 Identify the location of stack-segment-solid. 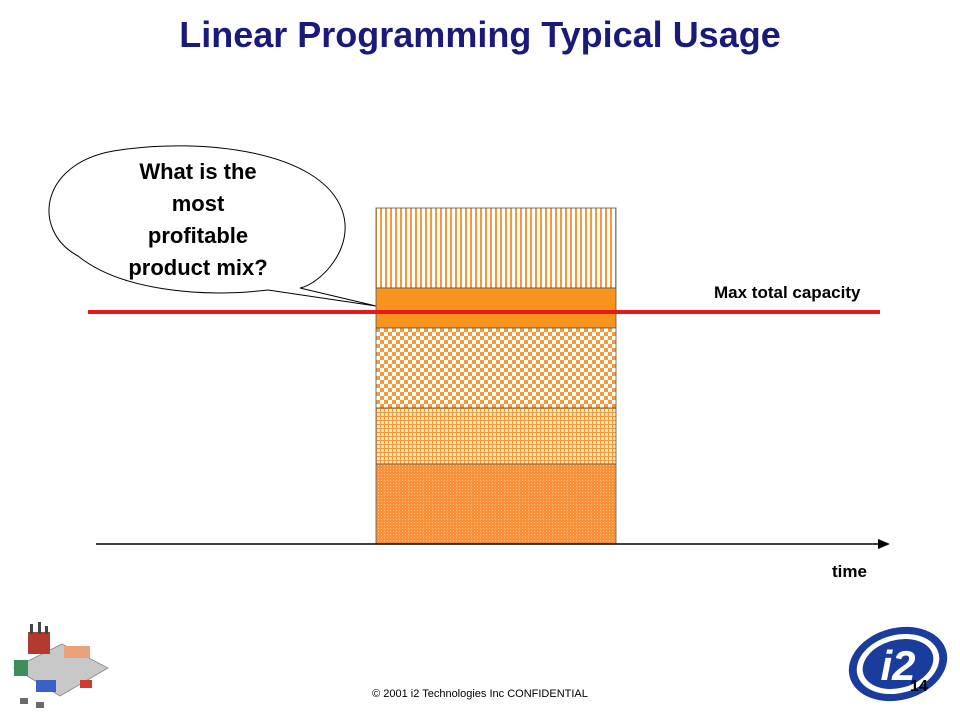
(496, 308).